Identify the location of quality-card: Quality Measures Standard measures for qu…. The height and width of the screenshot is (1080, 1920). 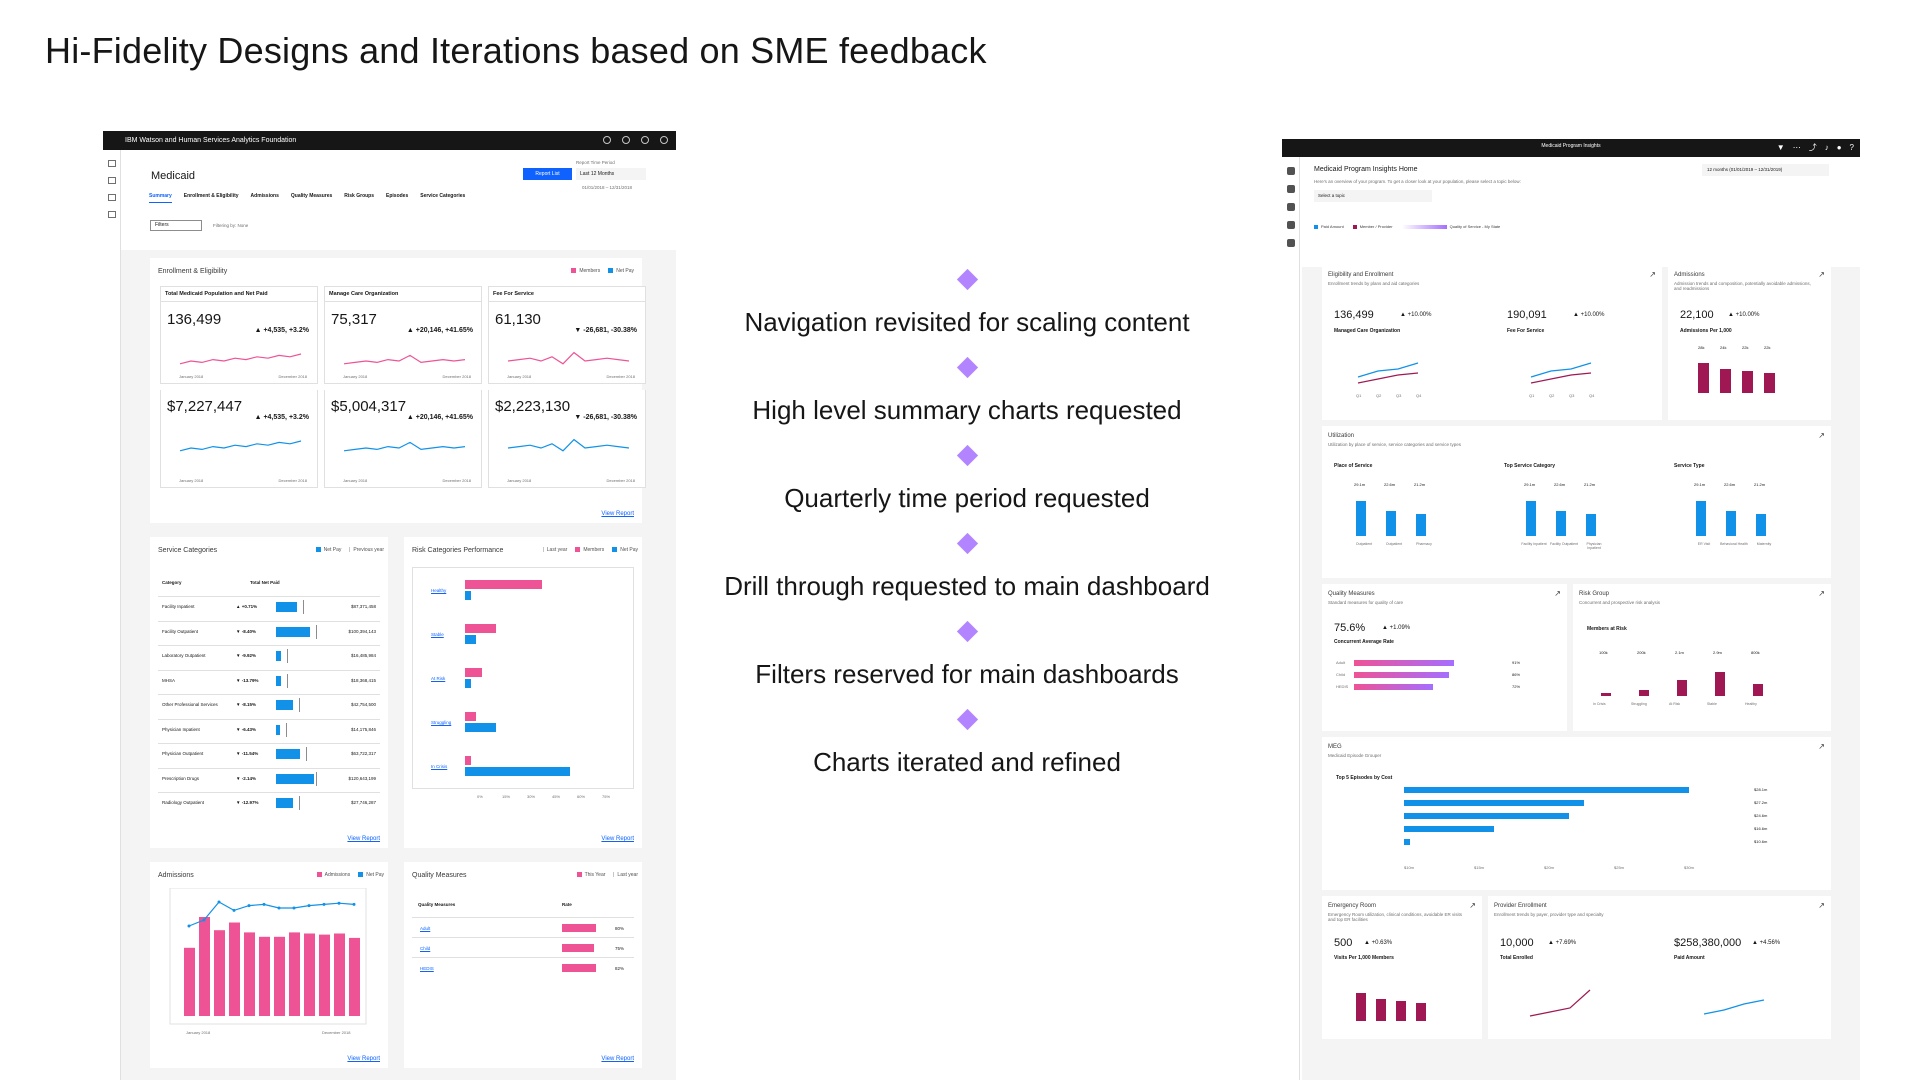
(1444, 657).